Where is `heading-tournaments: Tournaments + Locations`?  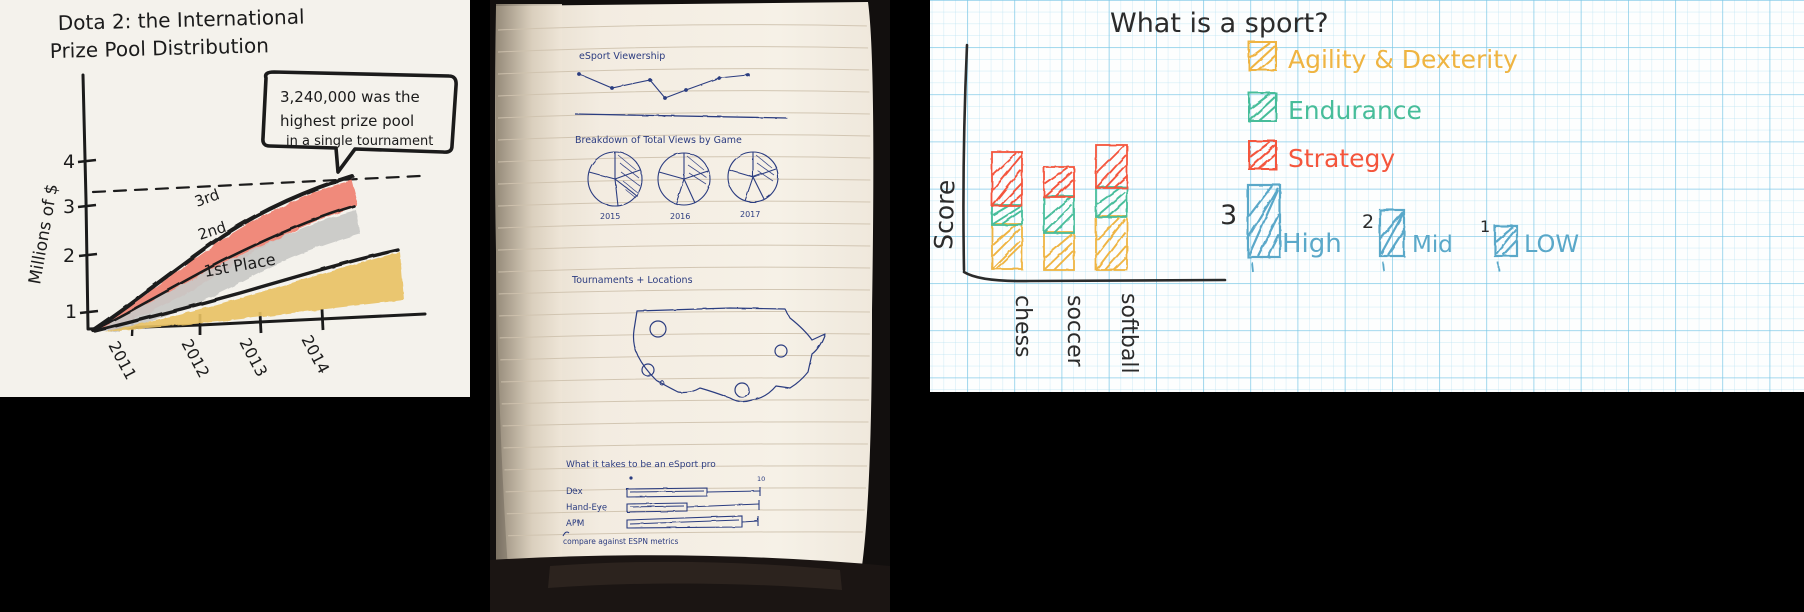
heading-tournaments: Tournaments + Locations is located at coordinates (632, 280).